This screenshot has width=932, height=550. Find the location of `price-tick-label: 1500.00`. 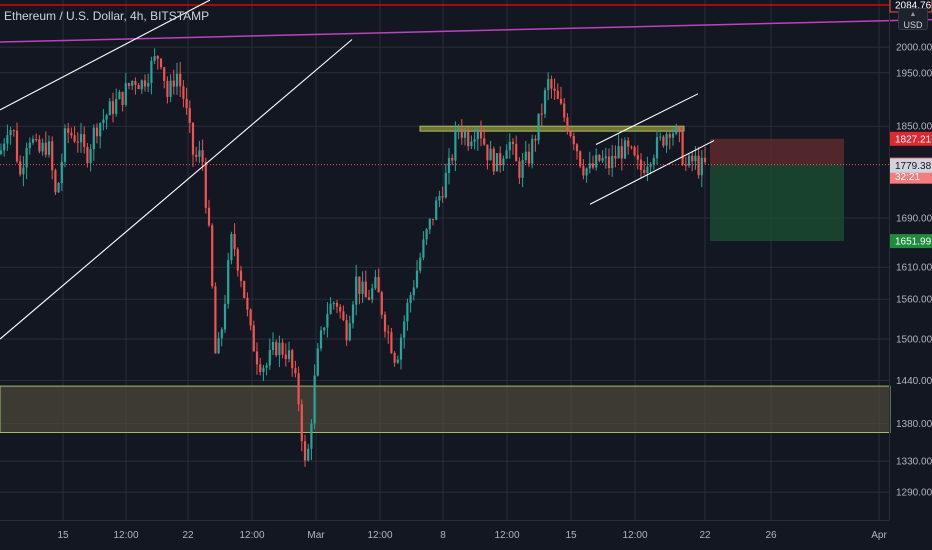

price-tick-label: 1500.00 is located at coordinates (914, 340).